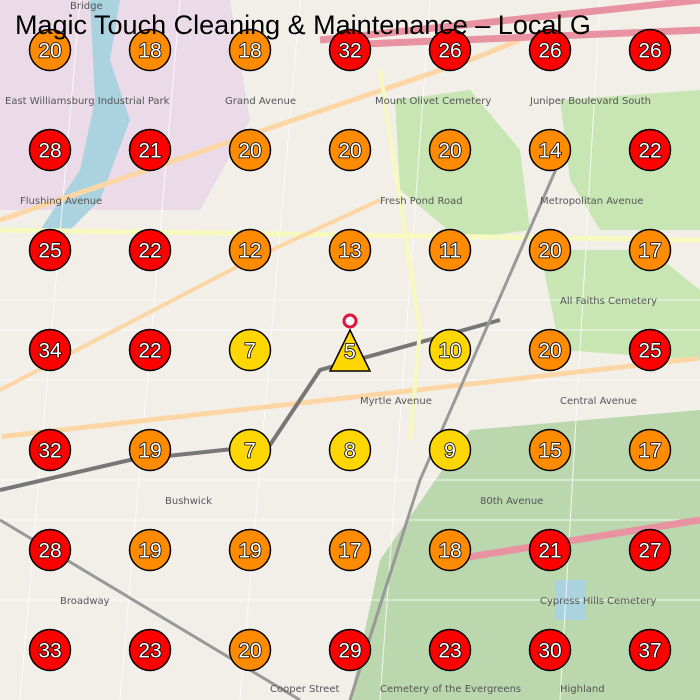 This screenshot has width=700, height=700. Describe the element at coordinates (550, 450) in the screenshot. I see `rank-marker: 15` at that location.